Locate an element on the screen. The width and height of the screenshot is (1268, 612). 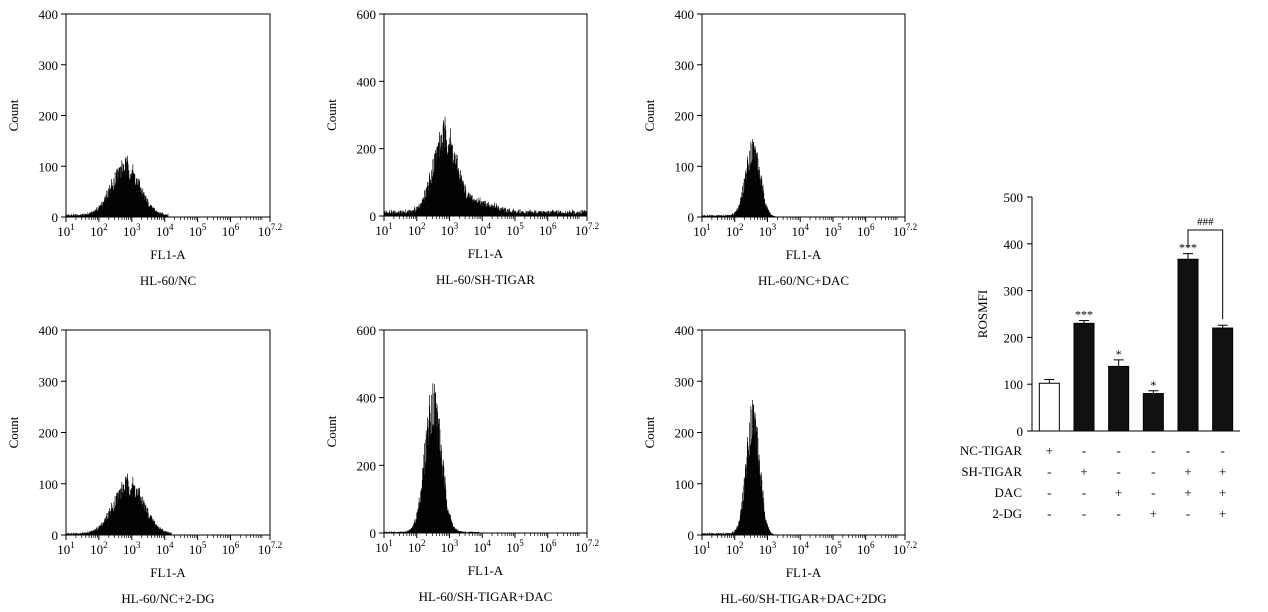
bracket-label: ### is located at coordinates (1205, 222).